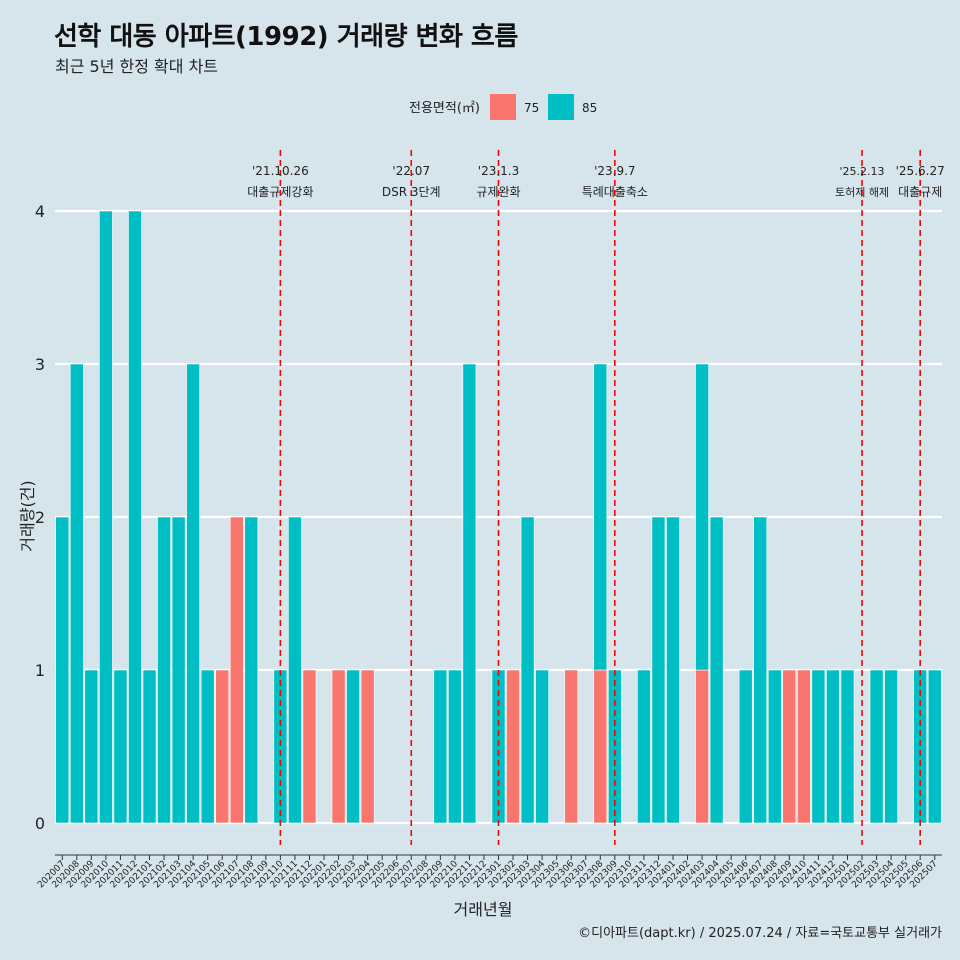 Image resolution: width=960 pixels, height=960 pixels. I want to click on event-label: 규제완화, so click(498, 192).